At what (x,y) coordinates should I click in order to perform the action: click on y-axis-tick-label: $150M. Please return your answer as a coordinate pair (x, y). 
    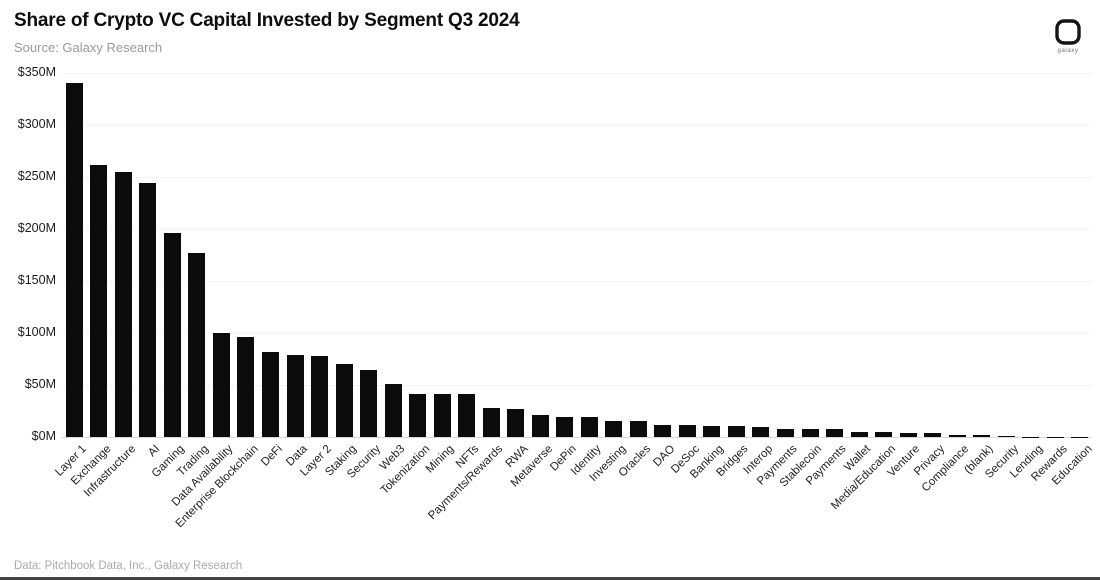
    Looking at the image, I should click on (36, 280).